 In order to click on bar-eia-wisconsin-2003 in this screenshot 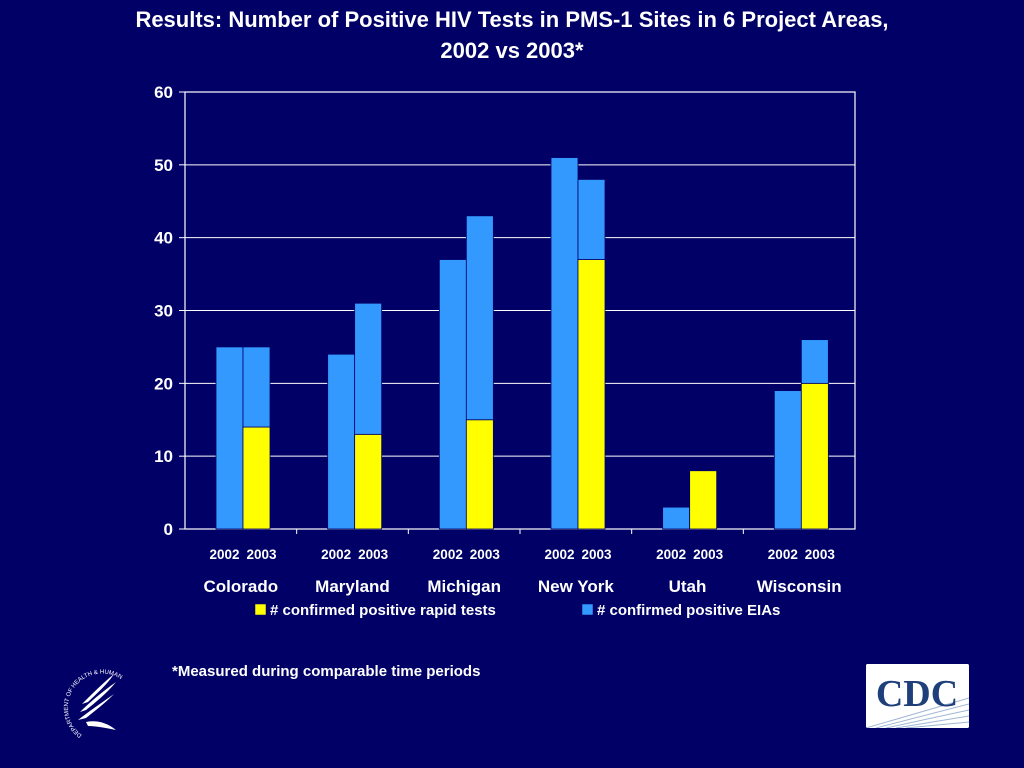, I will do `click(814, 361)`.